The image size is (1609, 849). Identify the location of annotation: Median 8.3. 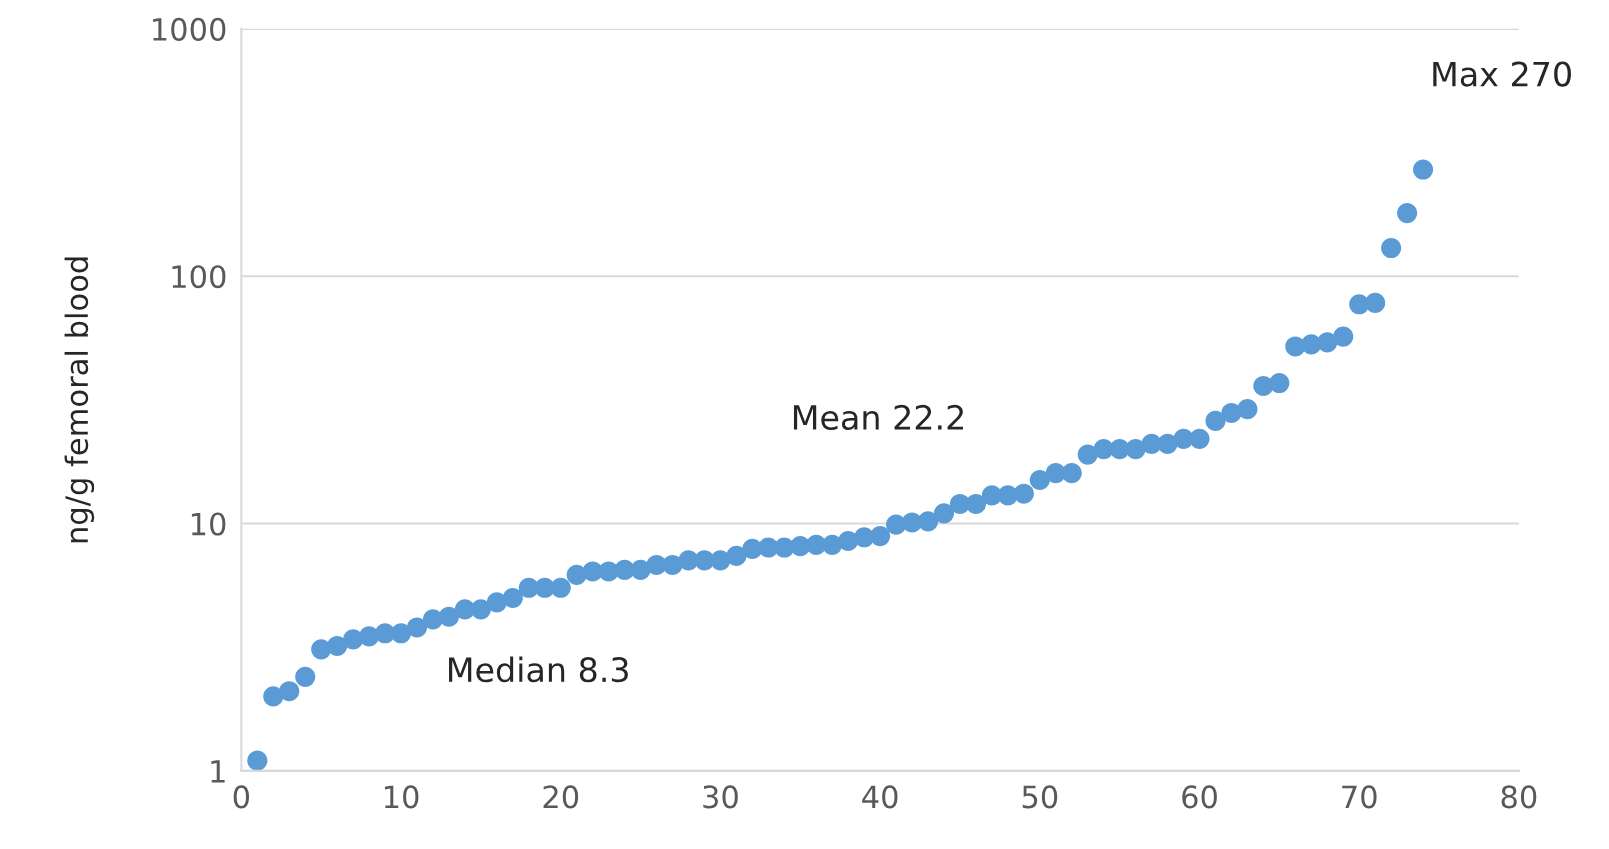
(538, 669).